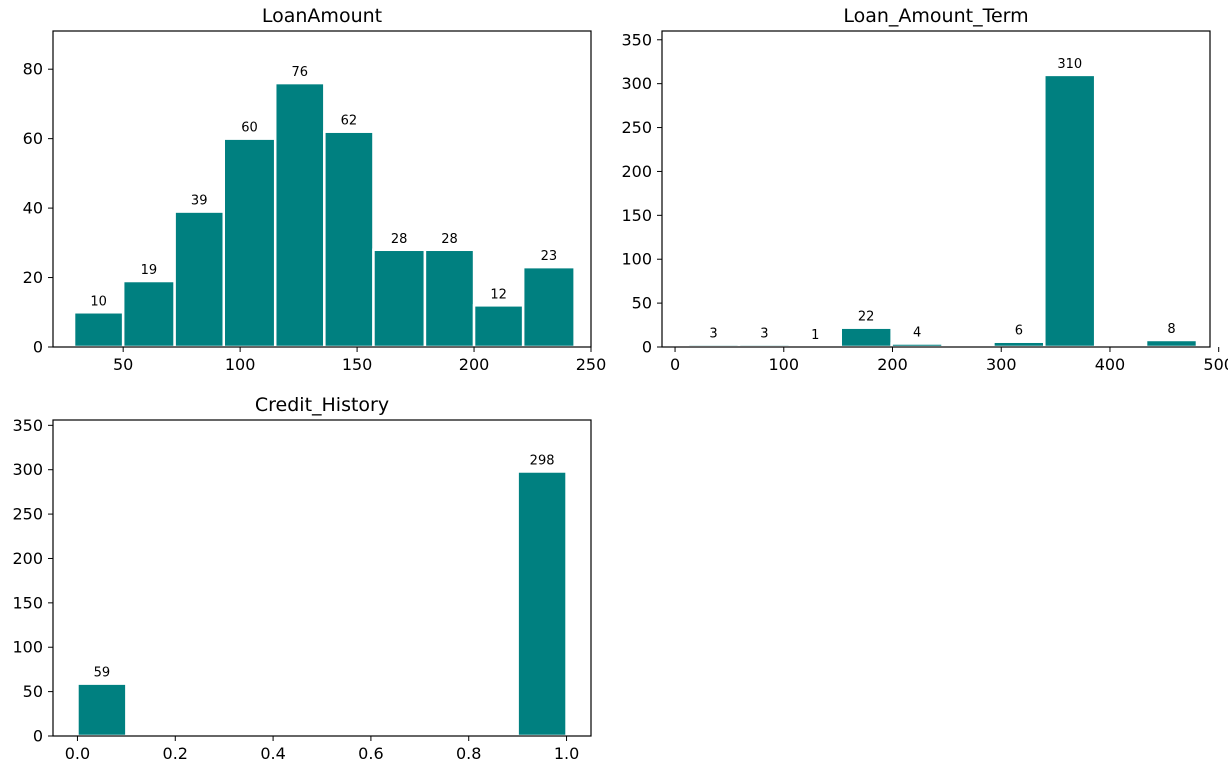 This screenshot has height=767, width=1228. What do you see at coordinates (675, 364) in the screenshot?
I see `x-tick-label: 0` at bounding box center [675, 364].